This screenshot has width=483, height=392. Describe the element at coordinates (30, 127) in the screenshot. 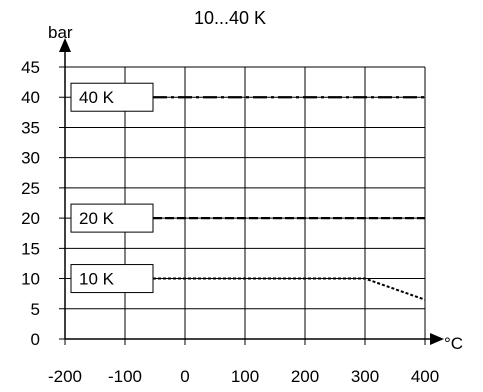

I see `y-tick-label: 35` at that location.